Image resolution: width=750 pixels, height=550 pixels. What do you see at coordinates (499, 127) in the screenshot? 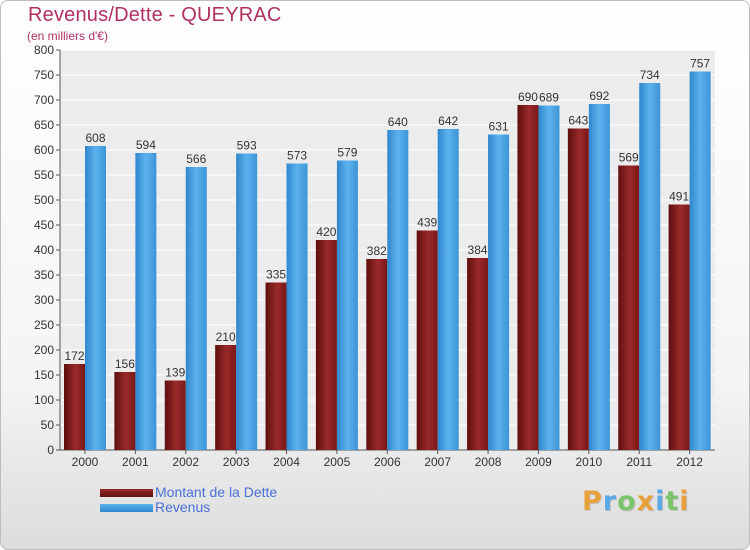
I see `data-label-revenus: 631` at bounding box center [499, 127].